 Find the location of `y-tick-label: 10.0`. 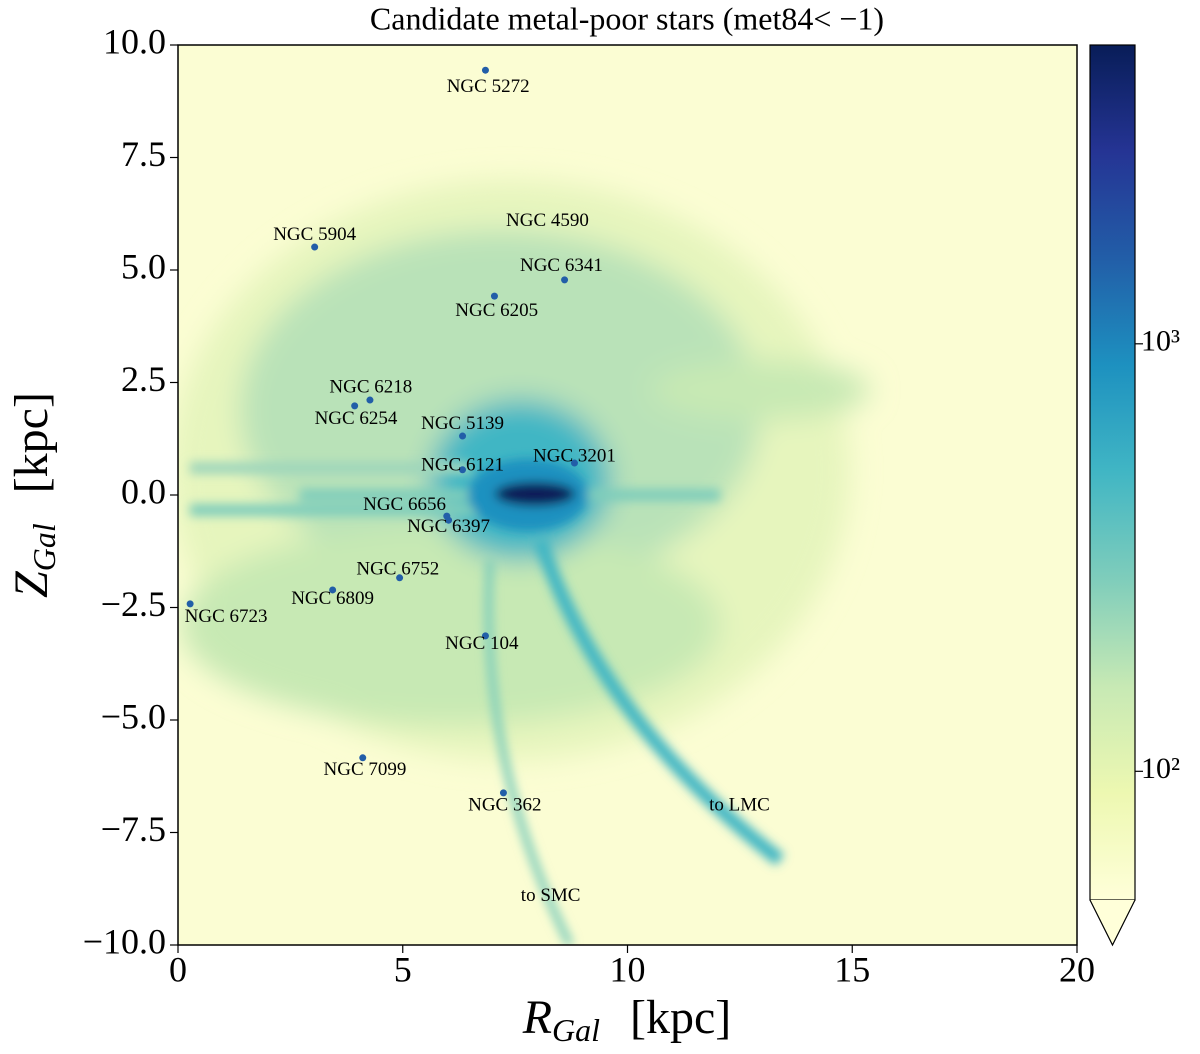

y-tick-label: 10.0 is located at coordinates (134, 41).